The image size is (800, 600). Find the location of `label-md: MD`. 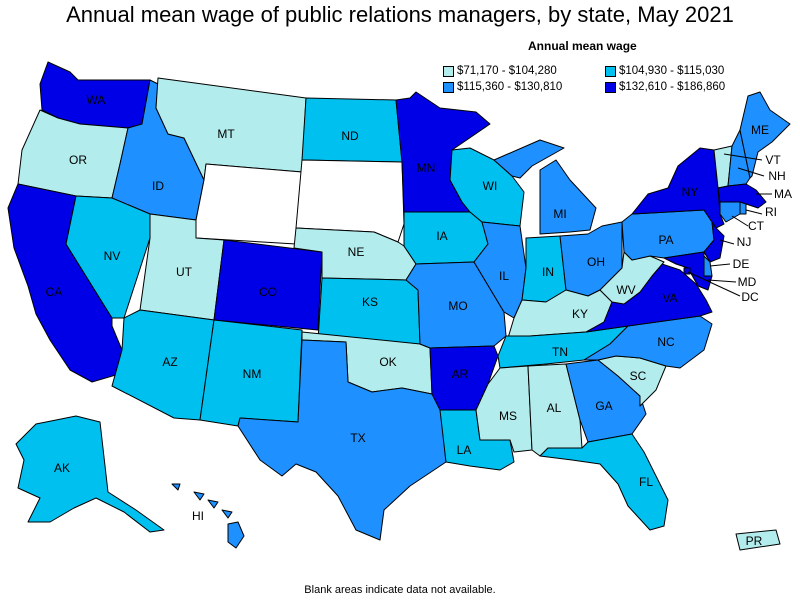

label-md: MD is located at coordinates (747, 282).